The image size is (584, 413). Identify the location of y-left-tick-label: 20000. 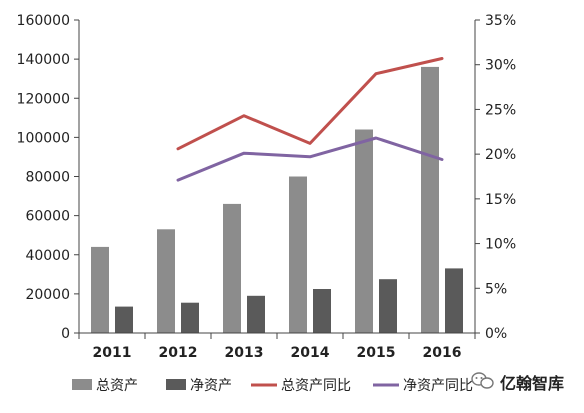
(47, 295).